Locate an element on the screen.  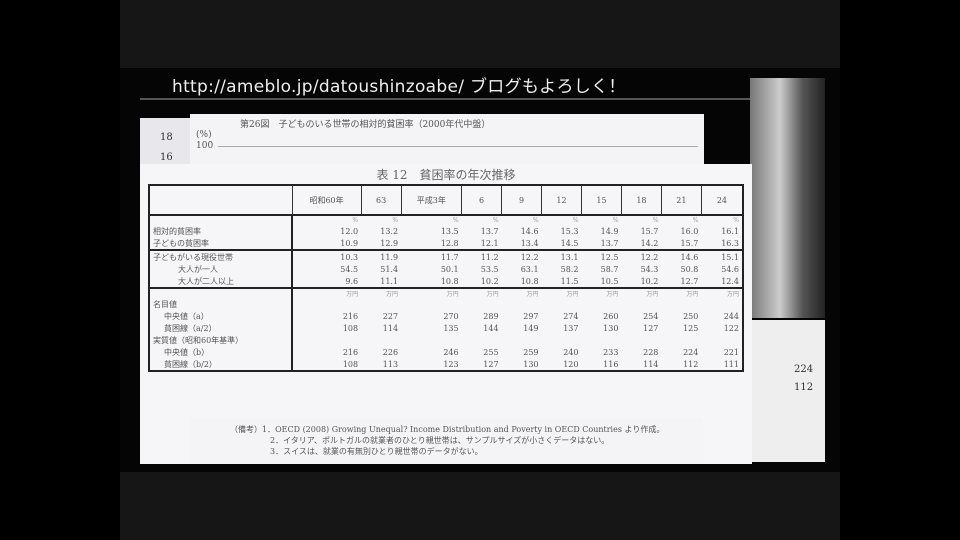
page-number: 18 is located at coordinates (166, 137).